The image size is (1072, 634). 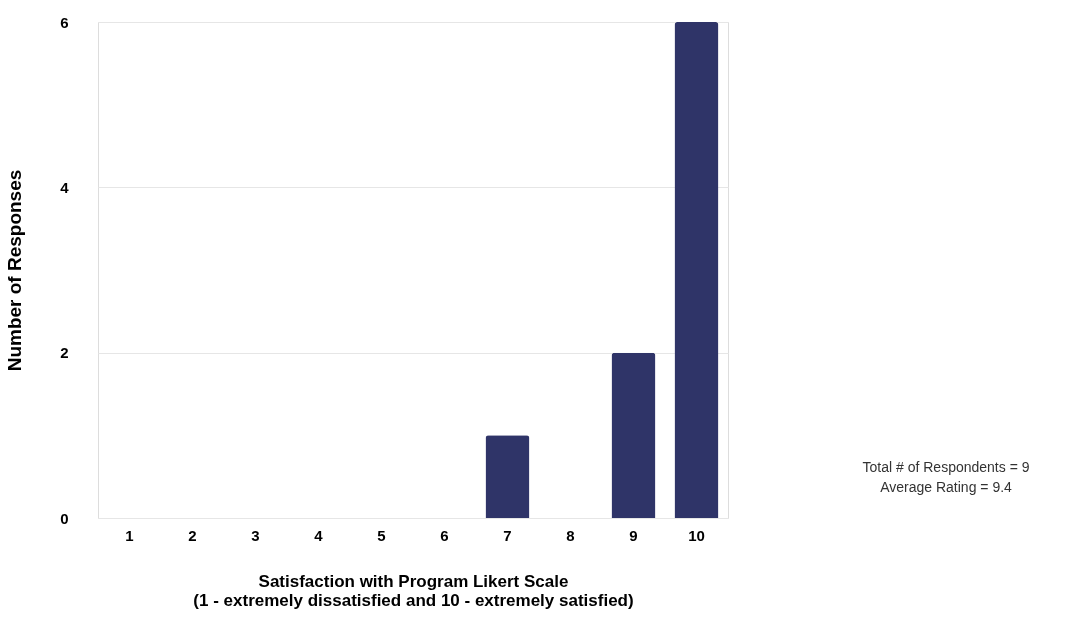 What do you see at coordinates (192, 535) in the screenshot?
I see `x-tick-label: 2` at bounding box center [192, 535].